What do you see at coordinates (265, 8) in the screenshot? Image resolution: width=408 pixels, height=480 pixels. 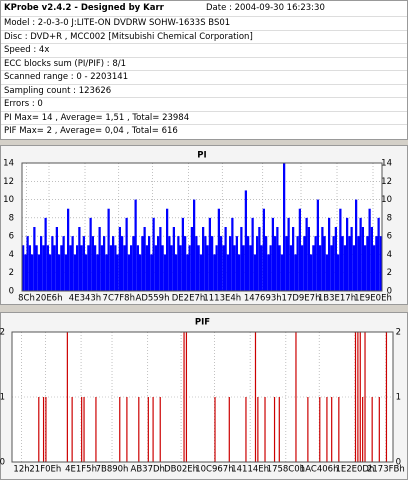 I see `scan-date: Date : 2004-09-30 16:23:30` at bounding box center [265, 8].